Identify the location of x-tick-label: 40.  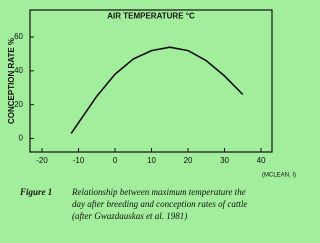
(261, 160).